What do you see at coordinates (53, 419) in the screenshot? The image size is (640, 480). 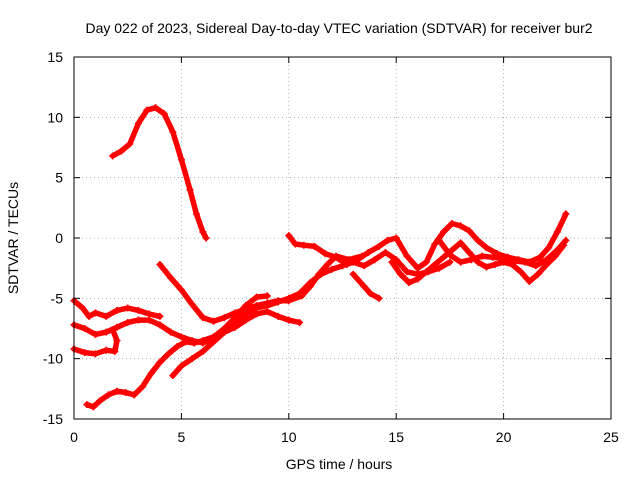 I see `y-tick-label: -15` at bounding box center [53, 419].